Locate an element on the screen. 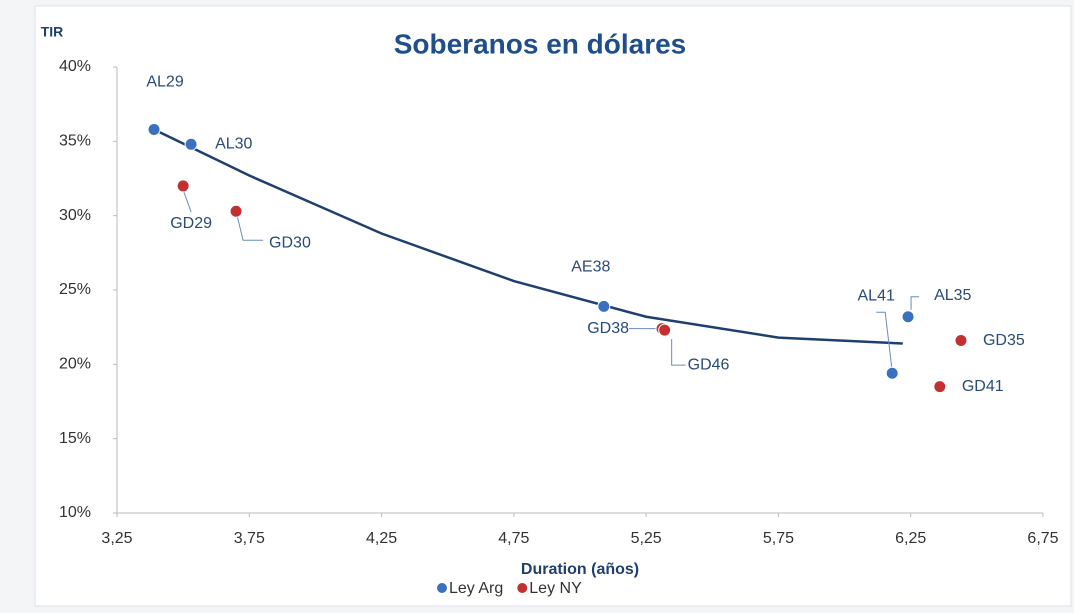 Image resolution: width=1074 pixels, height=613 pixels. point-label: AL41 is located at coordinates (876, 295).